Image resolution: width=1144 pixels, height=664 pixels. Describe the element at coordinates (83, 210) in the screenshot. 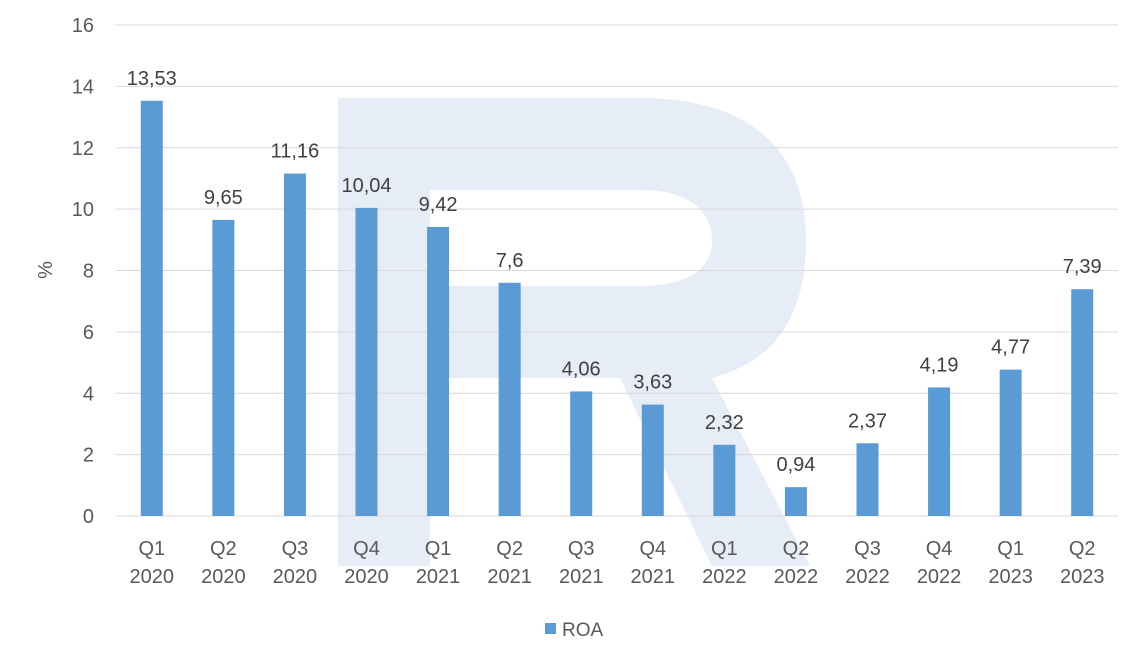

I see `y-tick-label: 10` at that location.